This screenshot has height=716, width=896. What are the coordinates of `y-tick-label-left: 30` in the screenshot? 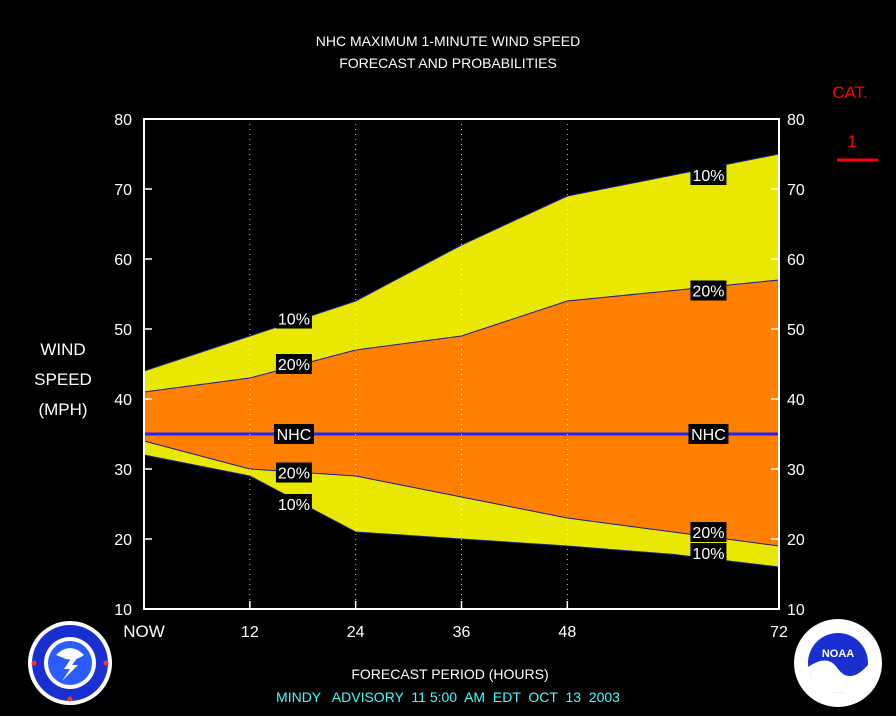 It's located at (123, 470).